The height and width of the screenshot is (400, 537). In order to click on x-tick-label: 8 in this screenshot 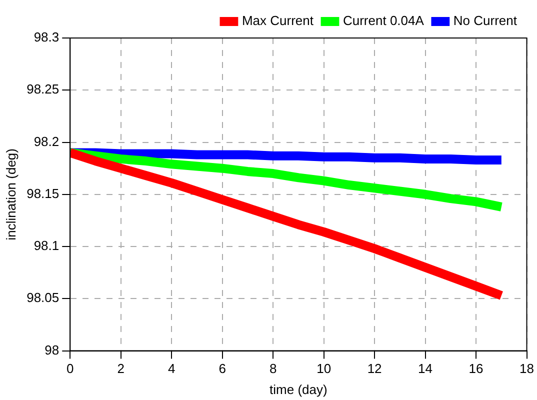, I will do `click(273, 368)`.